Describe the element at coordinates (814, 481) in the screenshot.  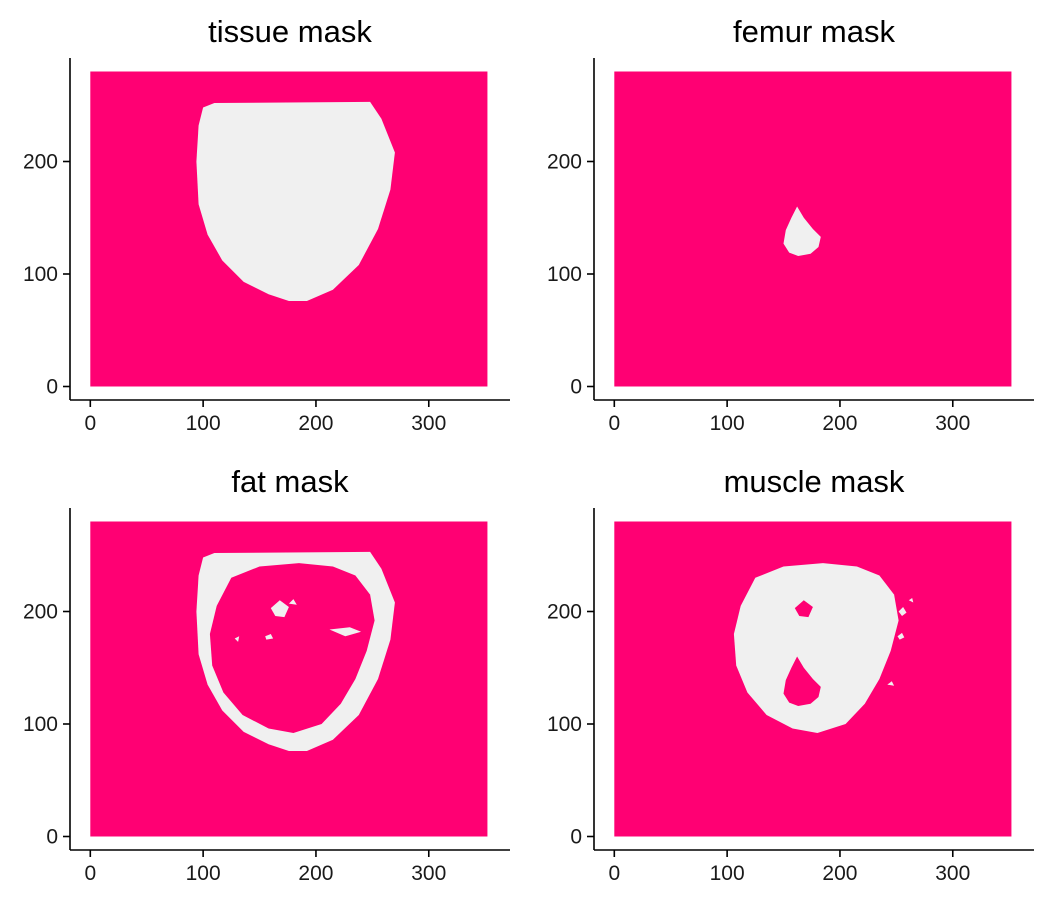
I see `panel-title: muscle mask` at that location.